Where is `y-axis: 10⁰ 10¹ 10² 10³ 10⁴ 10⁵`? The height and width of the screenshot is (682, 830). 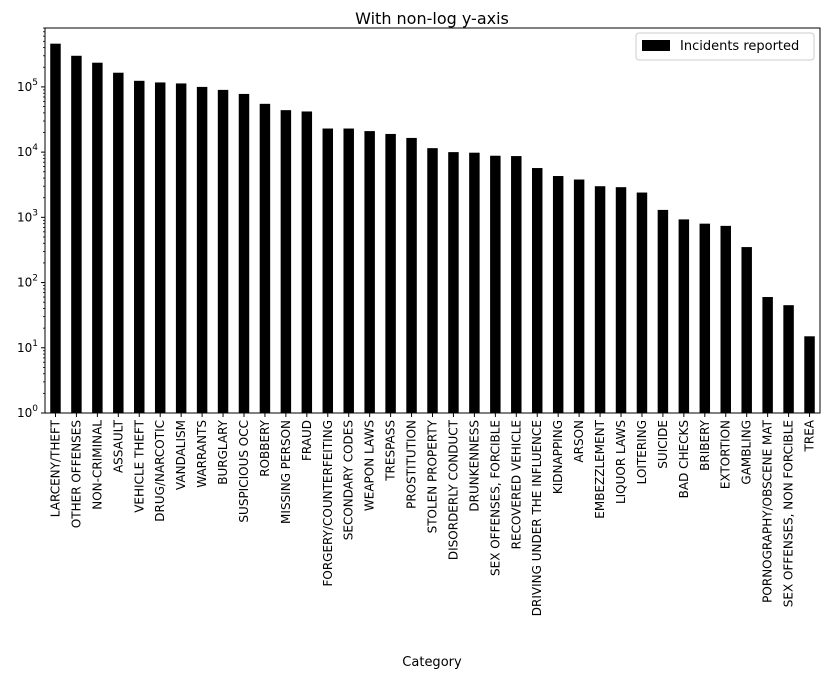 y-axis: 10⁰ 10¹ 10² 10³ 10⁴ 10⁵ is located at coordinates (31, 223).